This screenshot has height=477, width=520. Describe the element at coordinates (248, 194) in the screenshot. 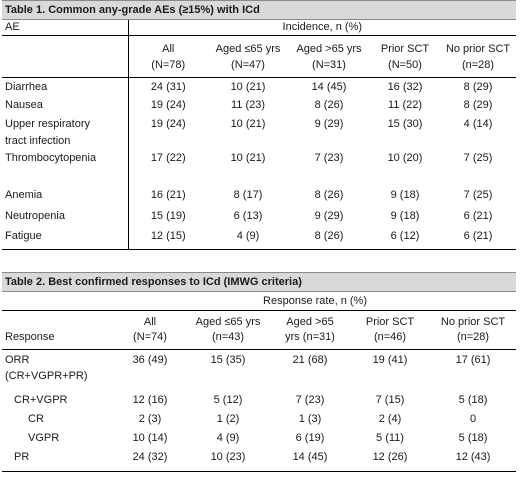

I see `cell: 8 (17)` at that location.